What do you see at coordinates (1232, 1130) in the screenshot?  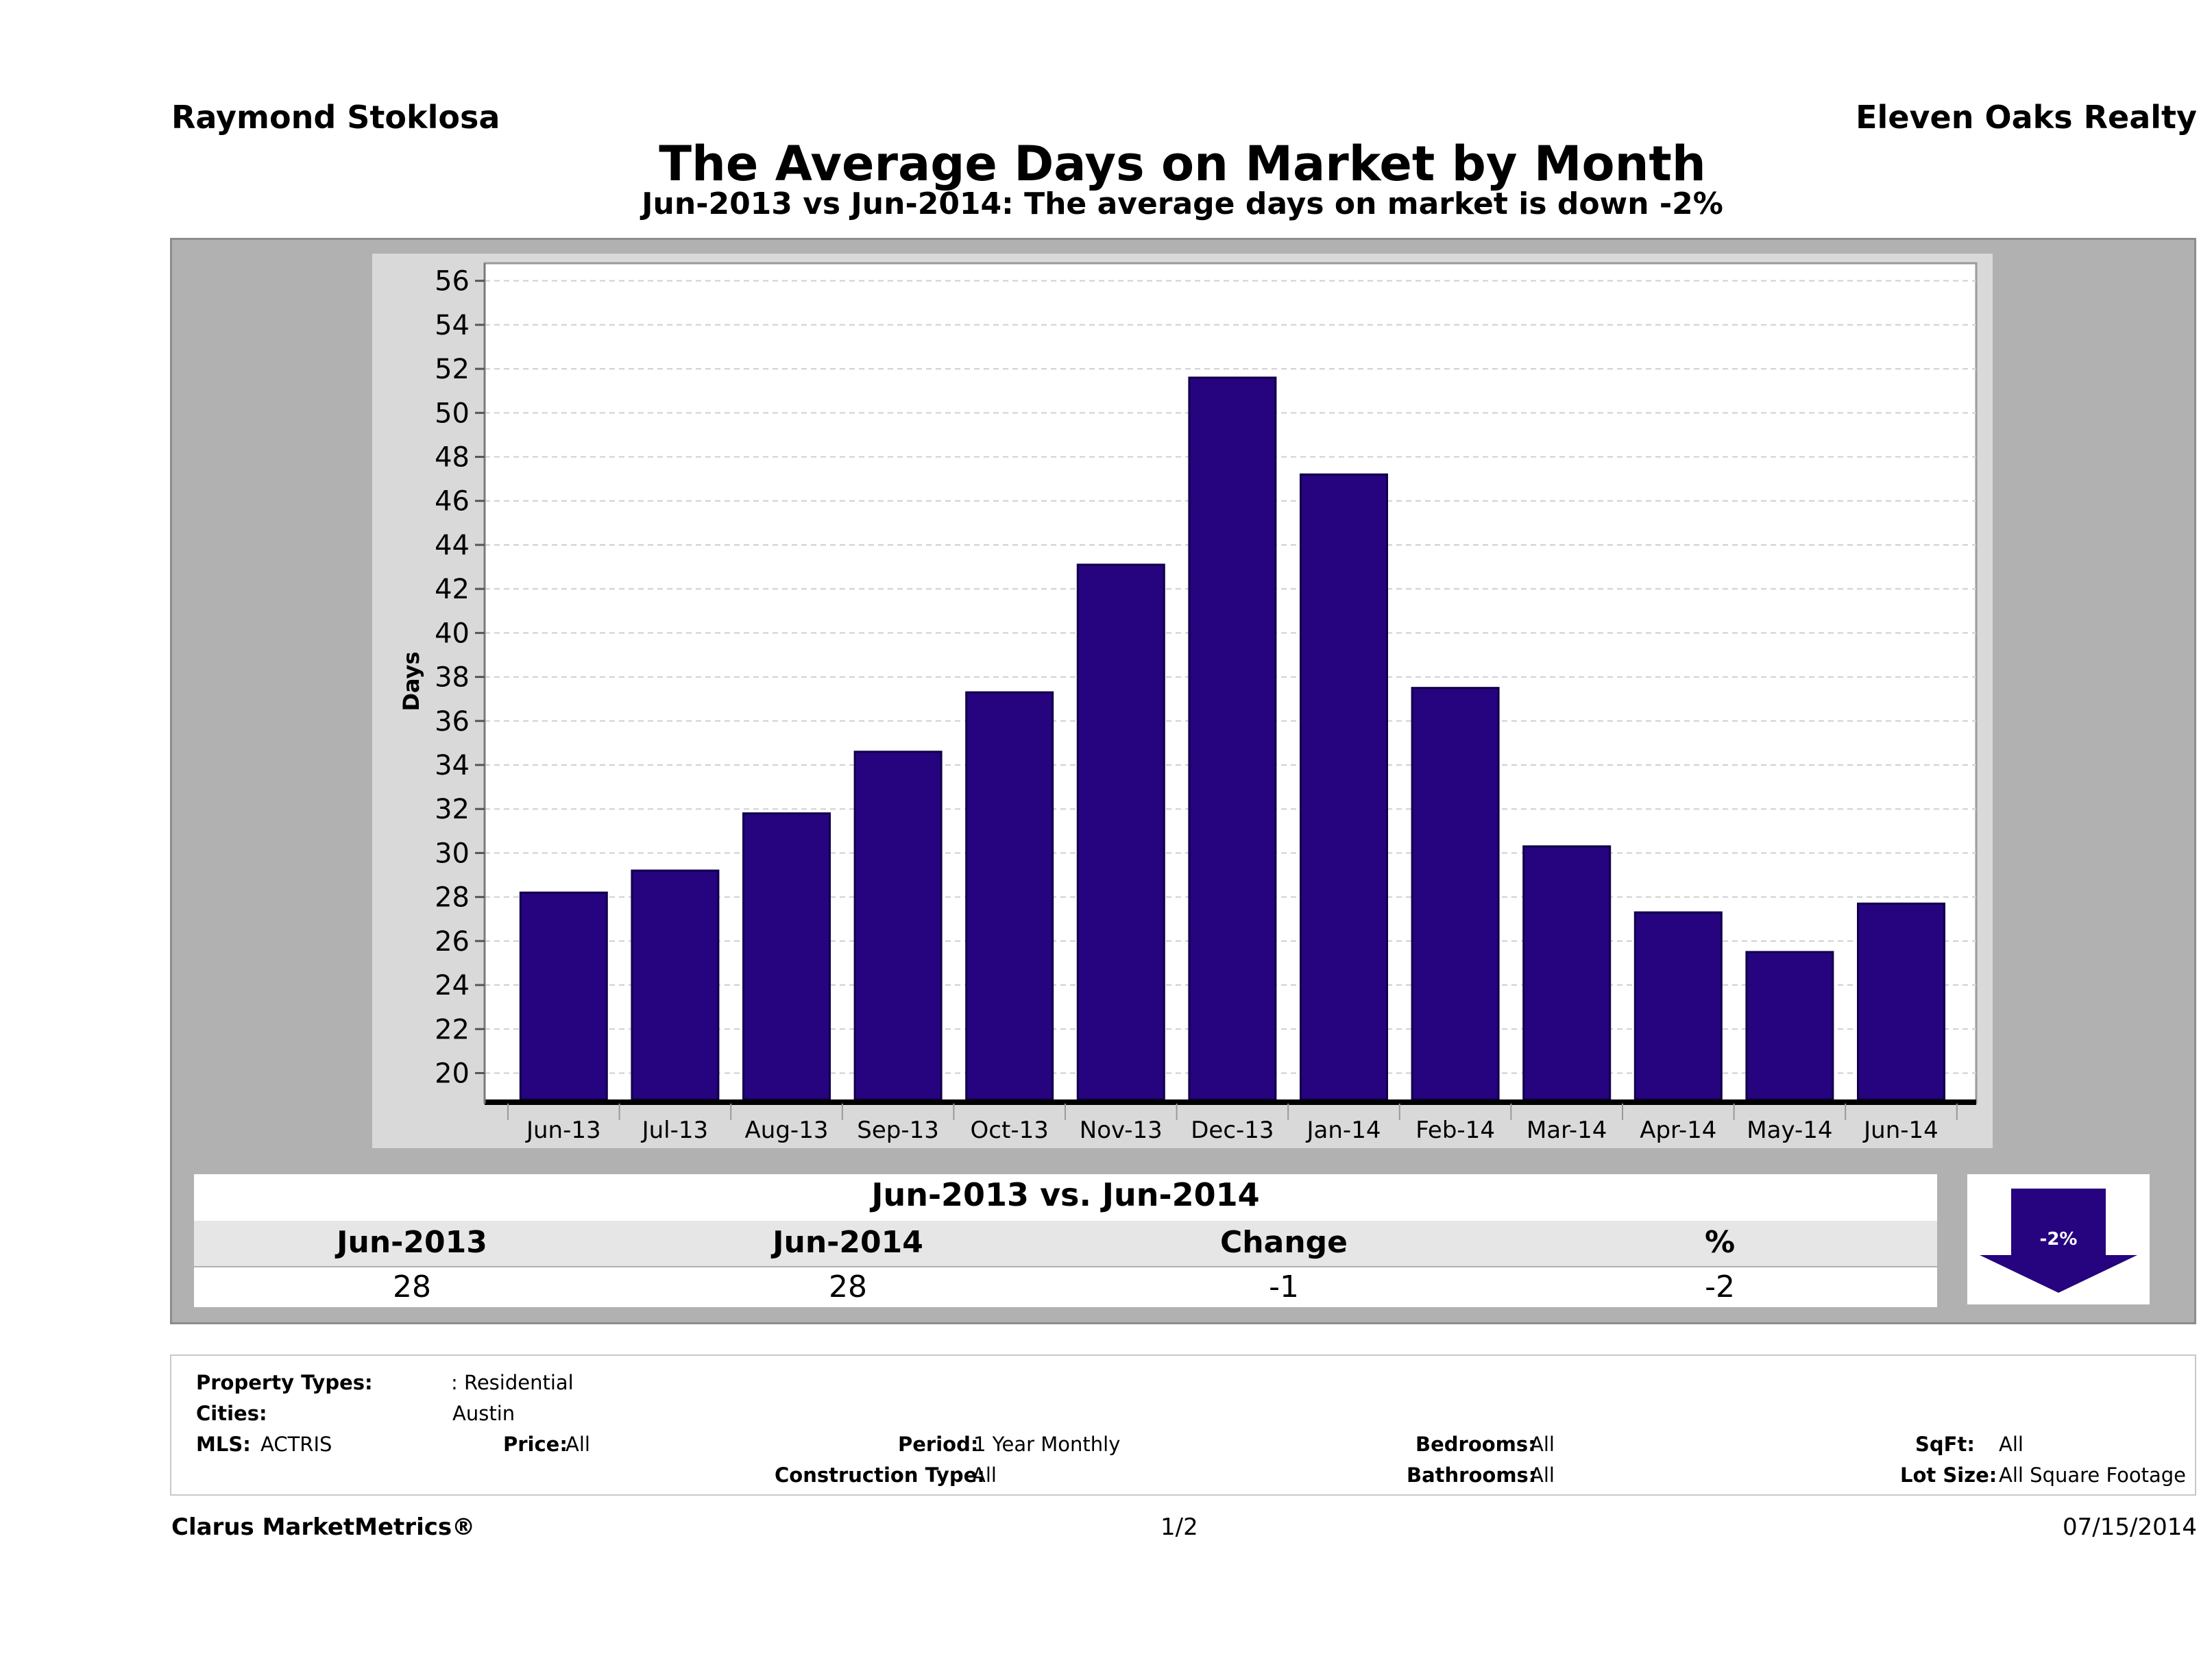 I see `x-tick-label: Dec-13` at bounding box center [1232, 1130].